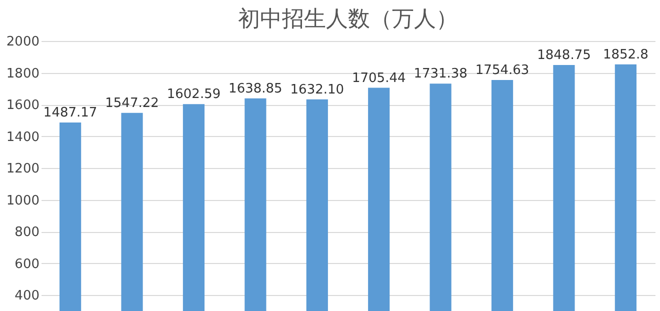 The image size is (660, 311). What do you see at coordinates (23, 74) in the screenshot?
I see `y-tick-label: 1800` at bounding box center [23, 74].